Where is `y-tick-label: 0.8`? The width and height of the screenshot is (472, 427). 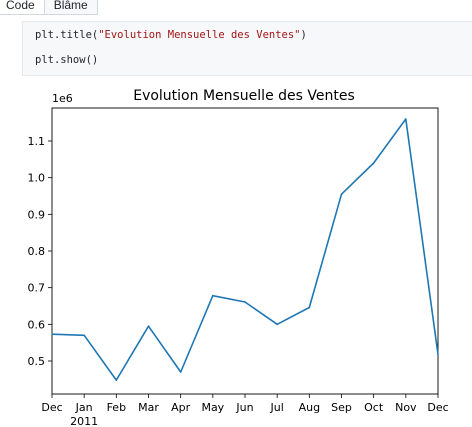 y-tick-label: 0.8 is located at coordinates (37, 251).